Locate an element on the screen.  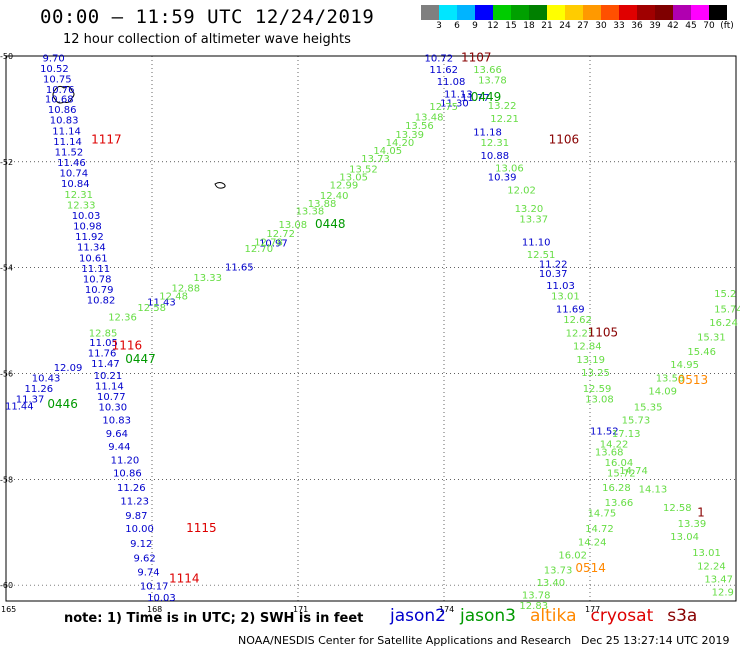
wave-height-value: 13.56 is located at coordinates (419, 126).